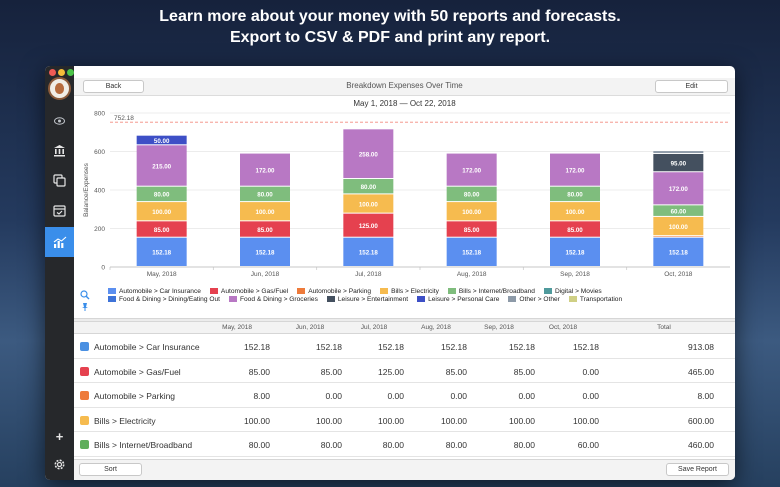  Describe the element at coordinates (310, 327) in the screenshot. I see `column-header: Jun, 2018` at that location.